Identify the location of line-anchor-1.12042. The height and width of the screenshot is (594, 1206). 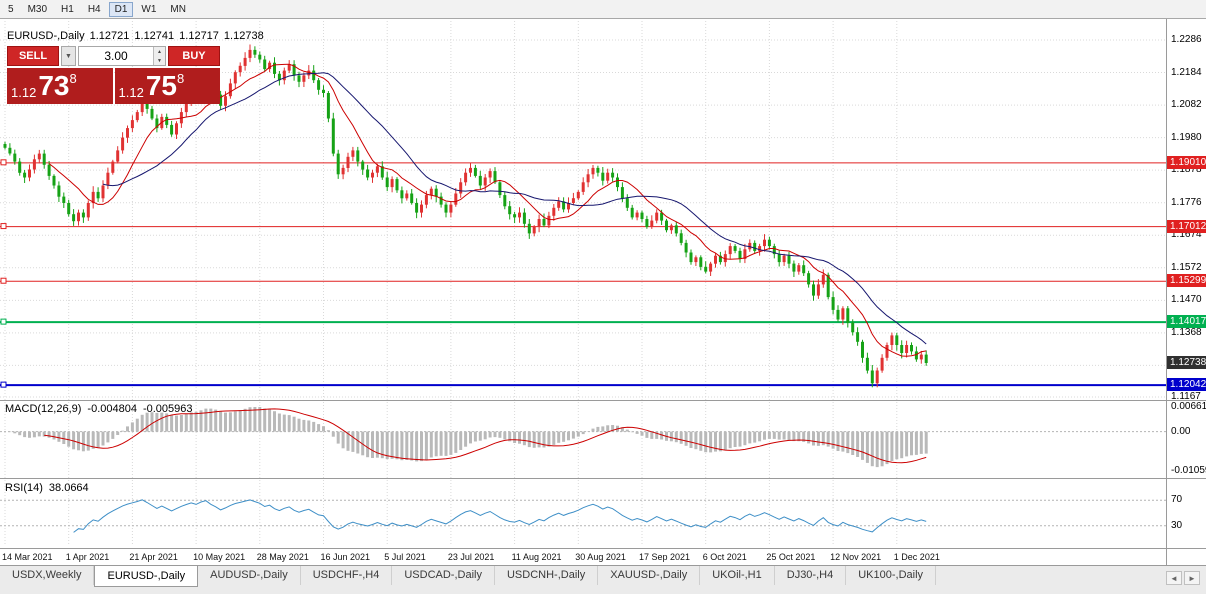
(3, 384).